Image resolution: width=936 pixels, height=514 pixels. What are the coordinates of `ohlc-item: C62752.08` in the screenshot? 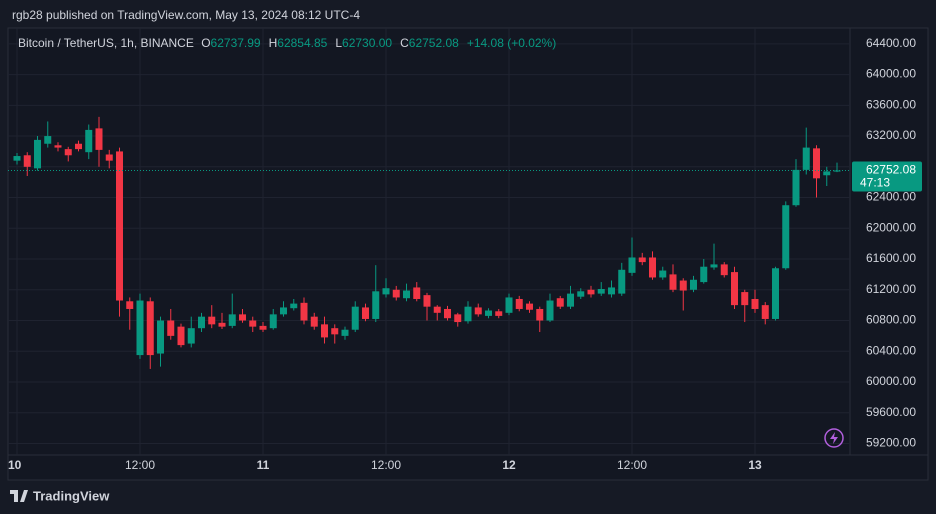 It's located at (431, 43).